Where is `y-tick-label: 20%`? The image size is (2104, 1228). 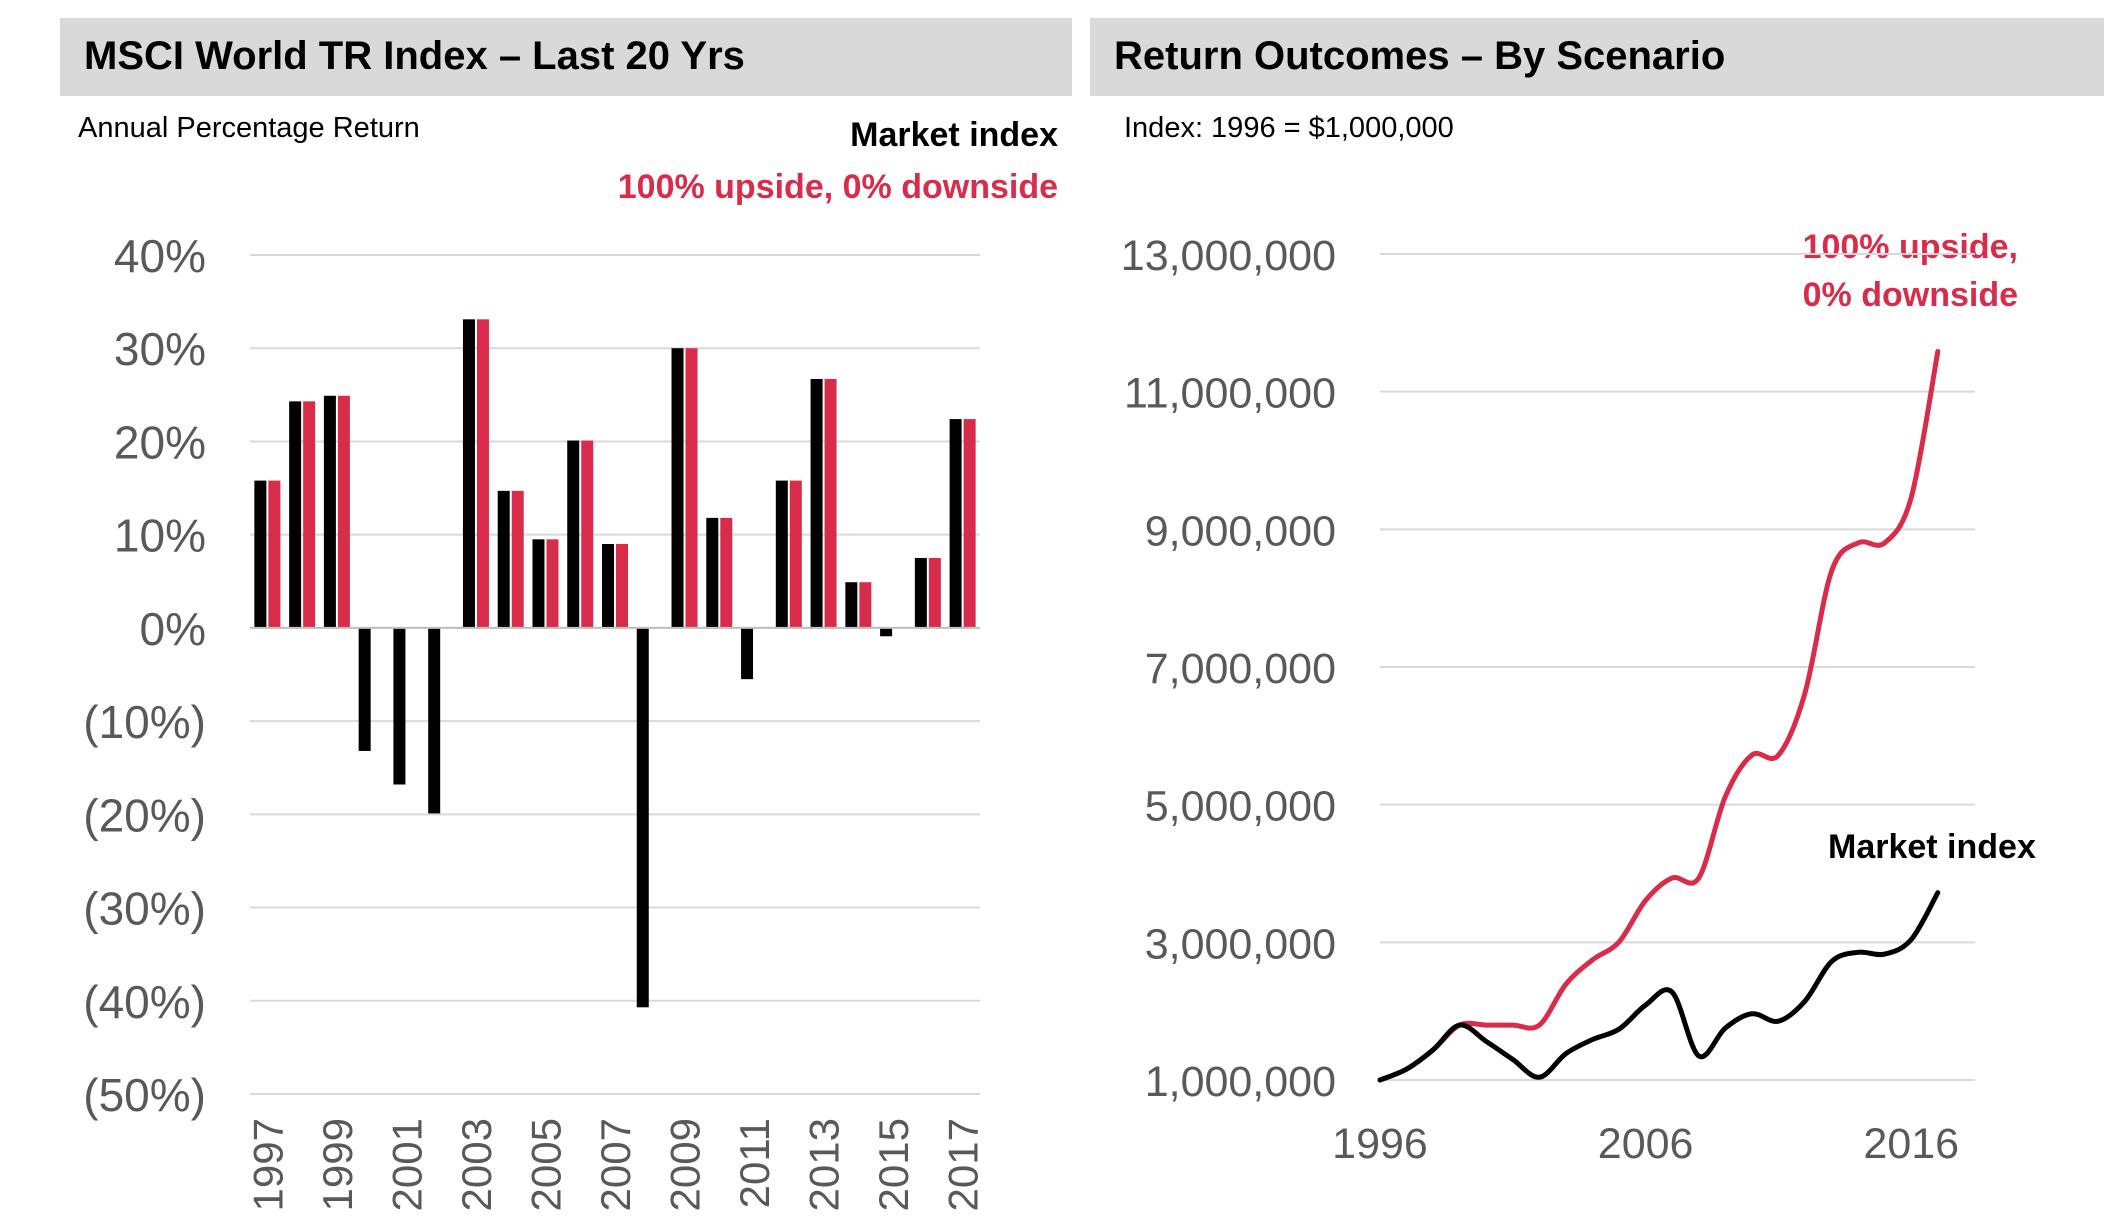 y-tick-label: 20% is located at coordinates (160, 442).